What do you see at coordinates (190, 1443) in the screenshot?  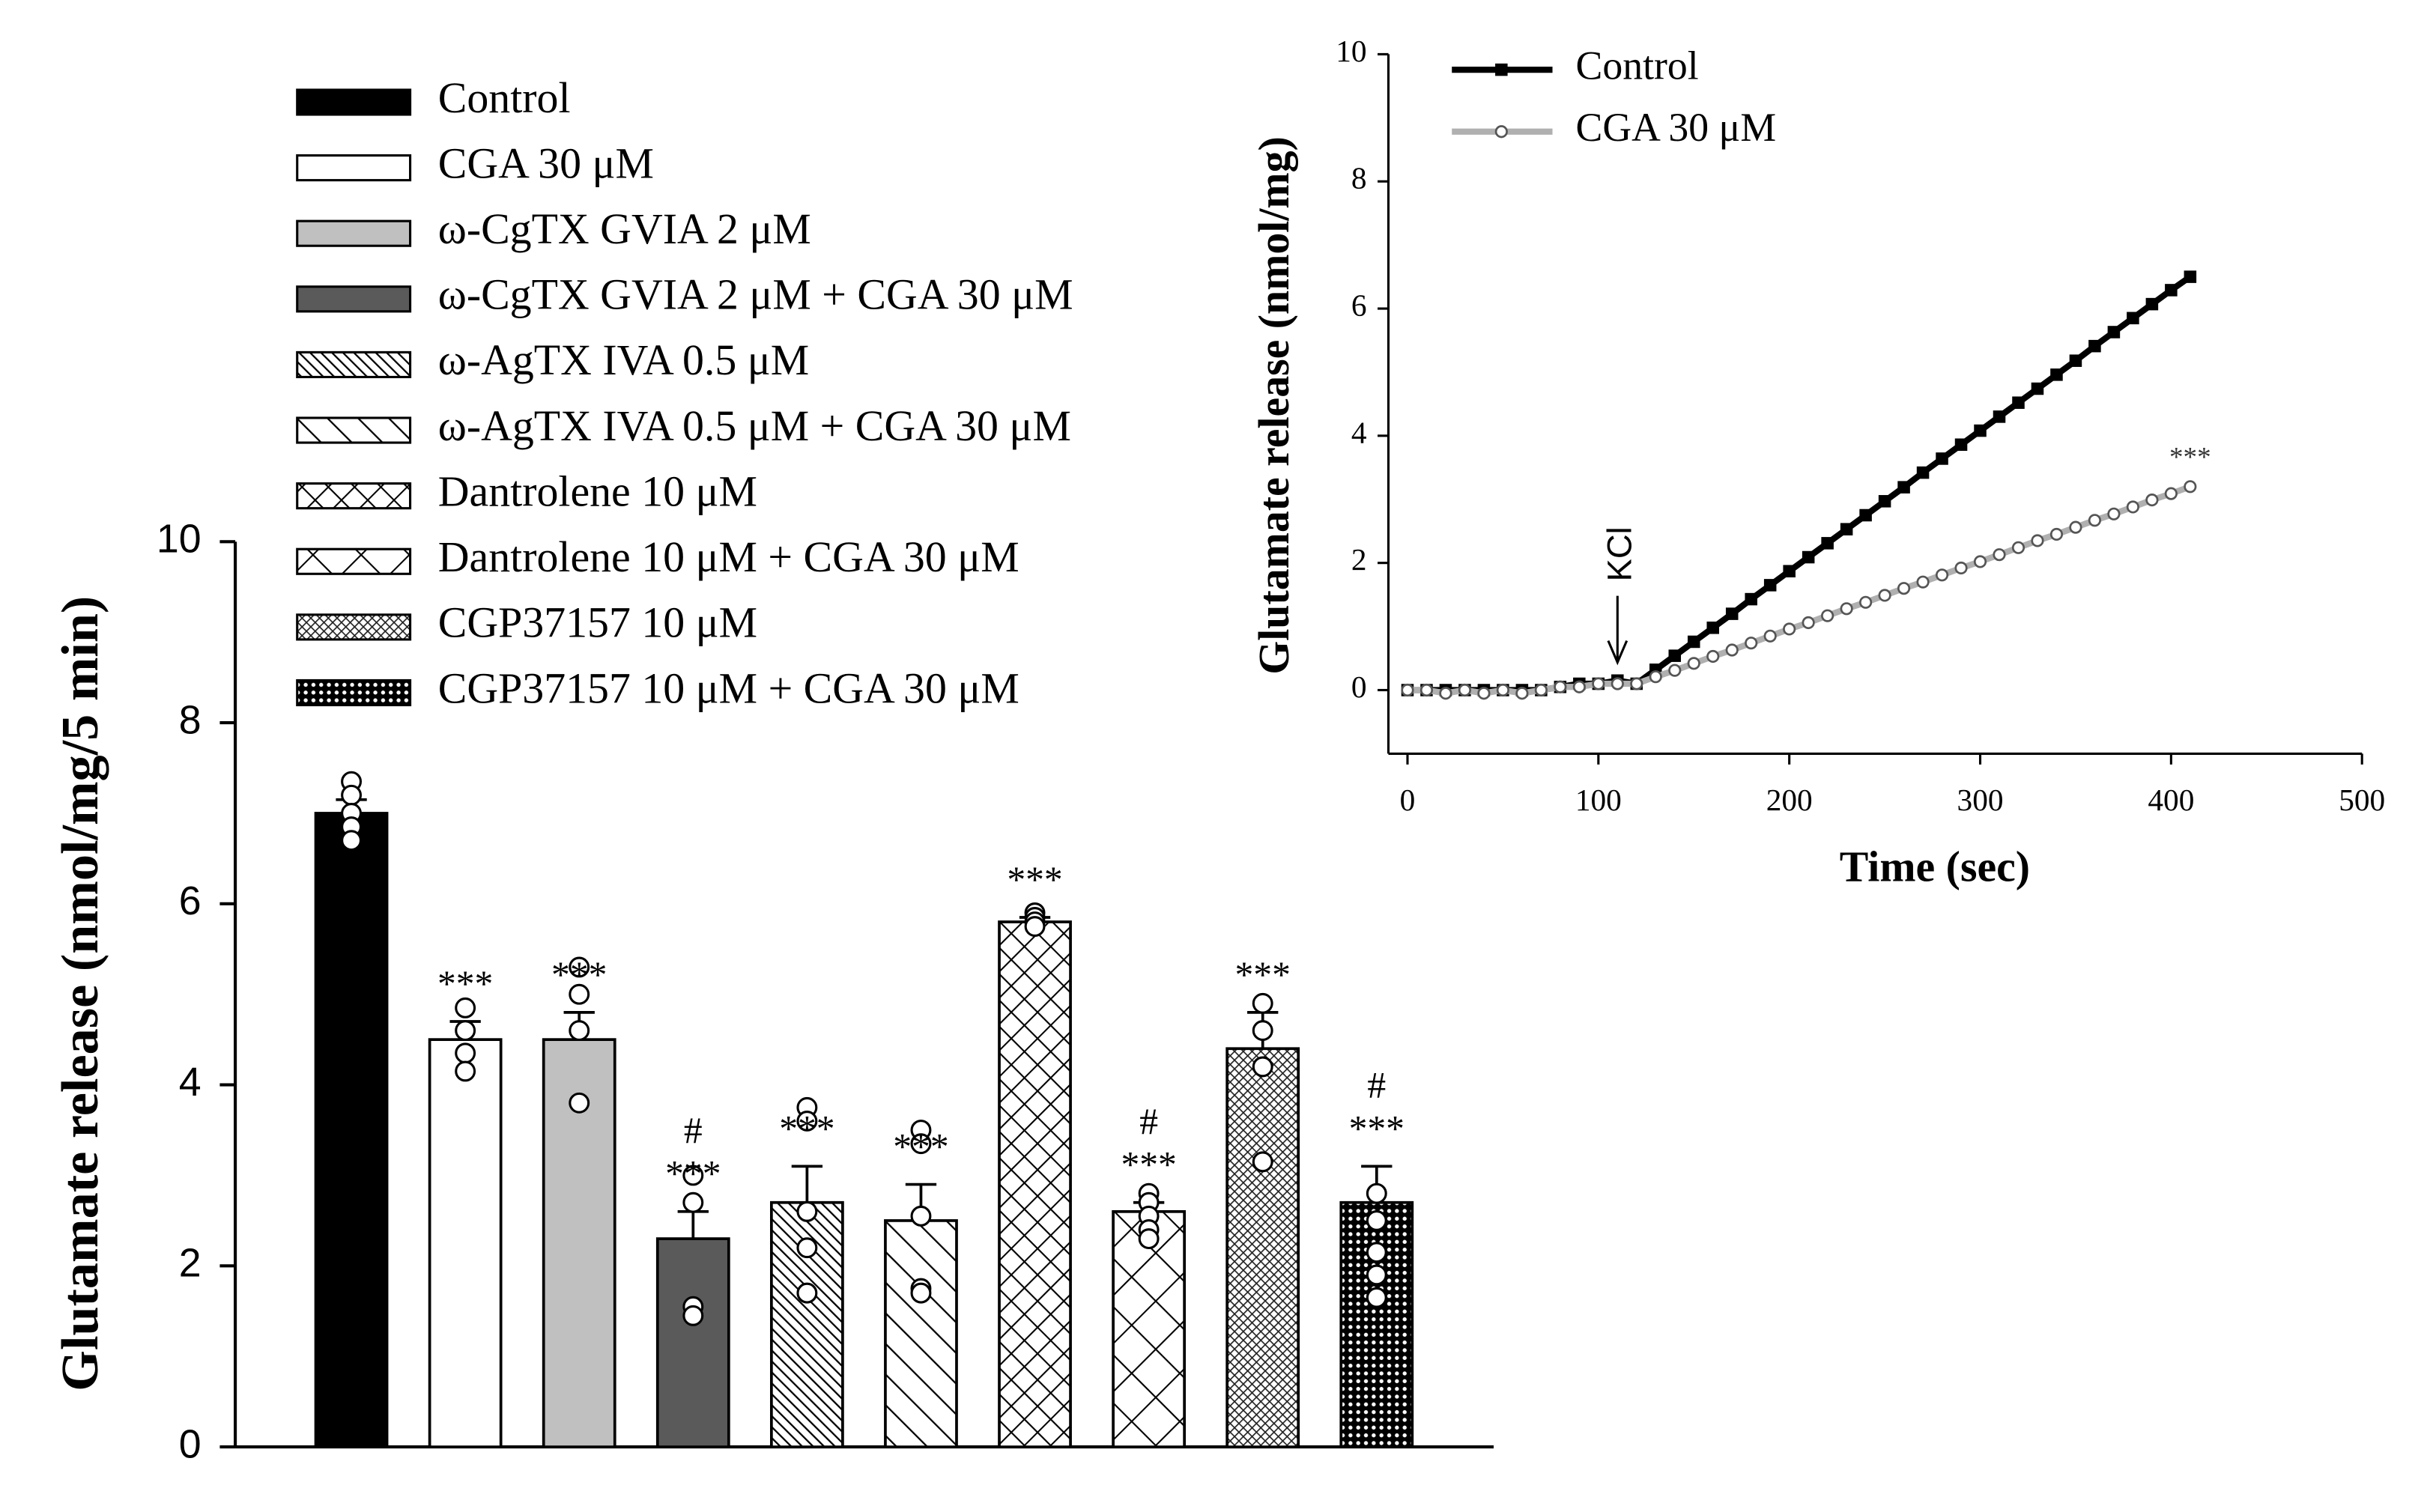 I see `y-tick-label: 0` at bounding box center [190, 1443].